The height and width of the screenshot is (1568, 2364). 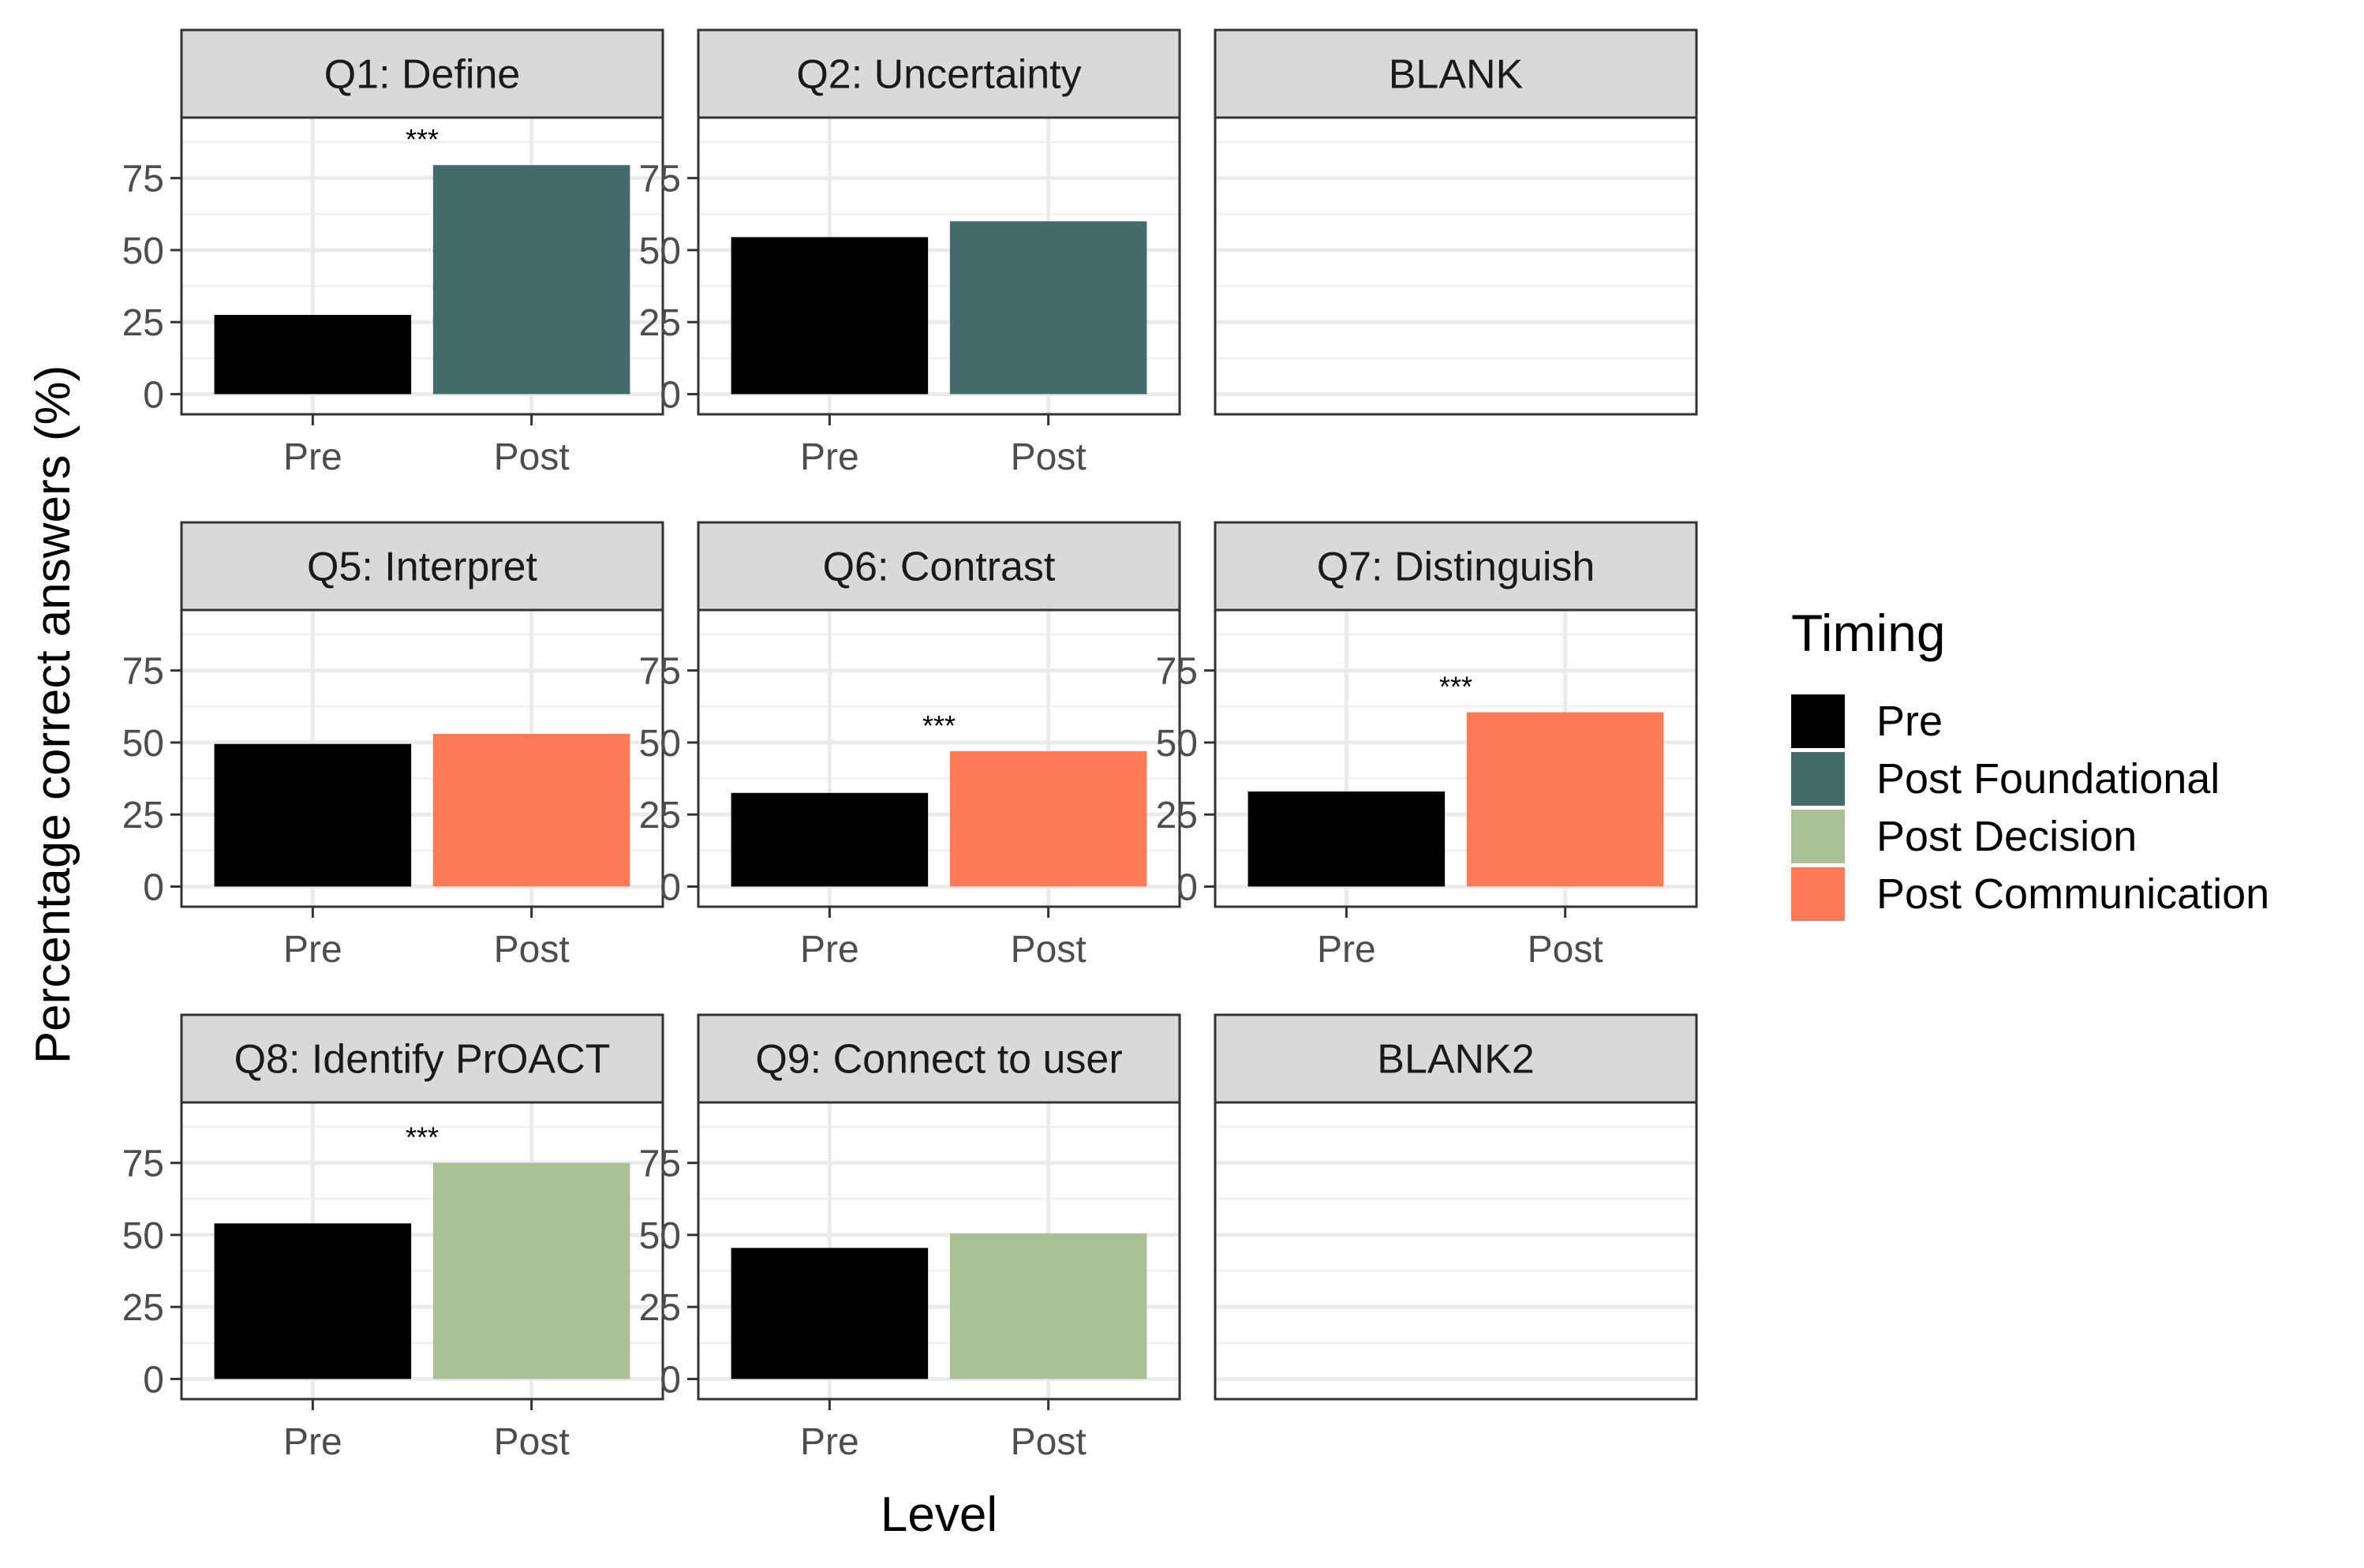 I want to click on facet-panel-9: BLANK2, so click(x=1456, y=1207).